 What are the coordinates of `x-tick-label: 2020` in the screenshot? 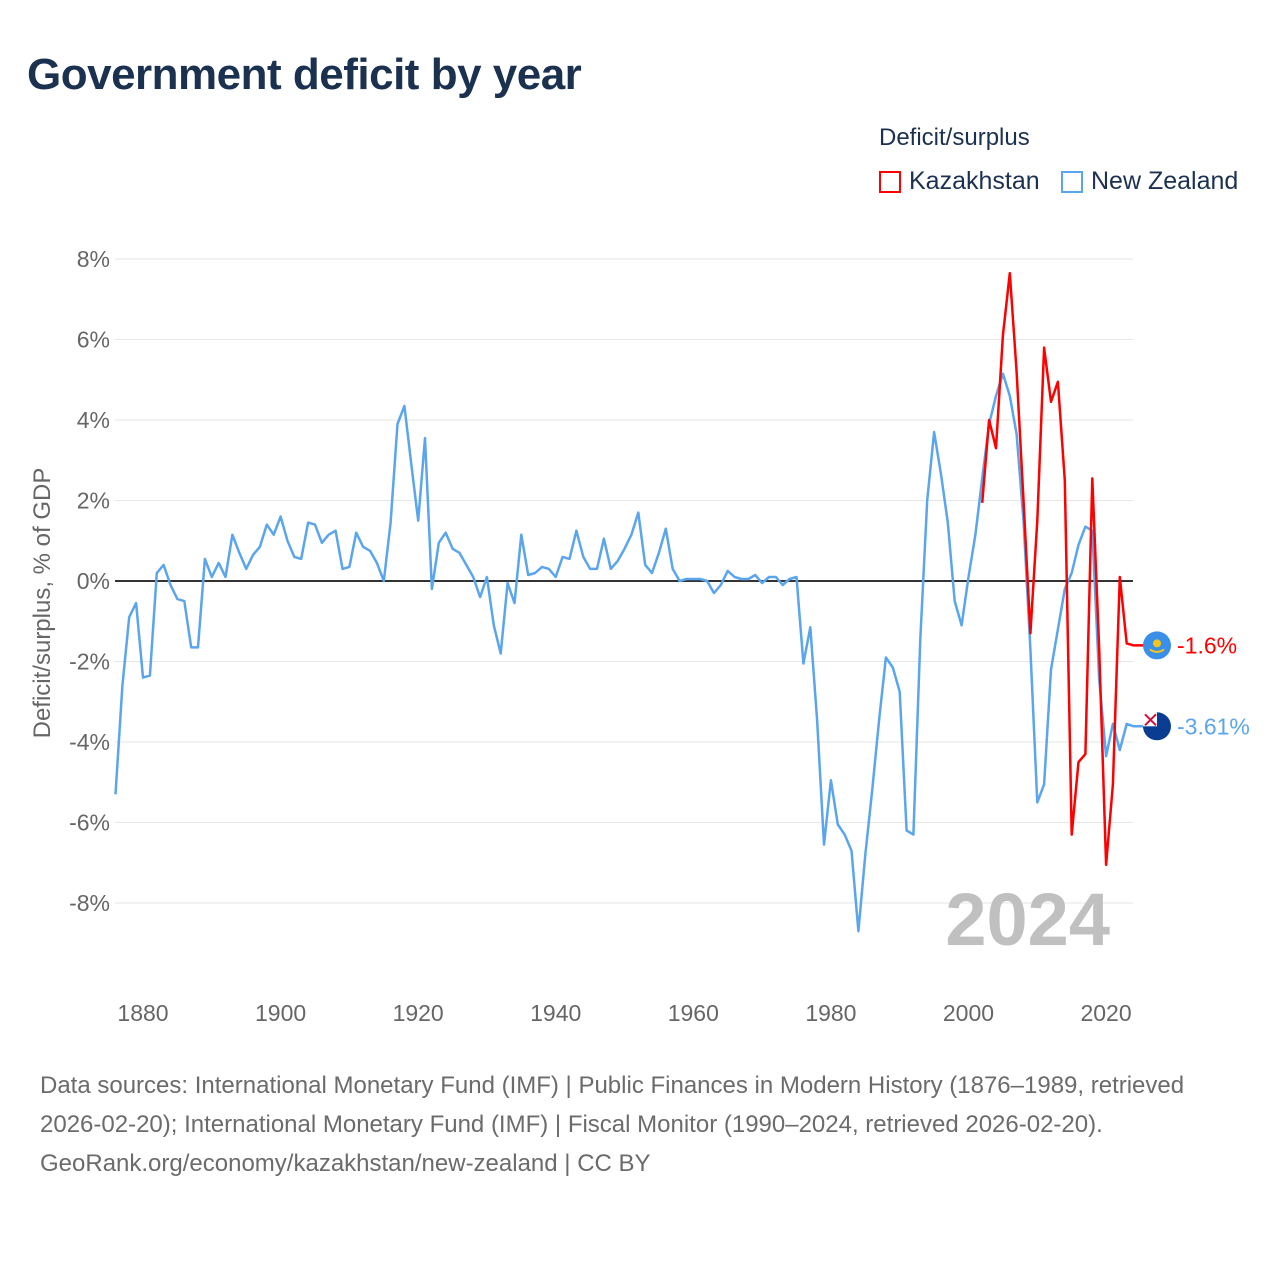 It's located at (1105, 1013).